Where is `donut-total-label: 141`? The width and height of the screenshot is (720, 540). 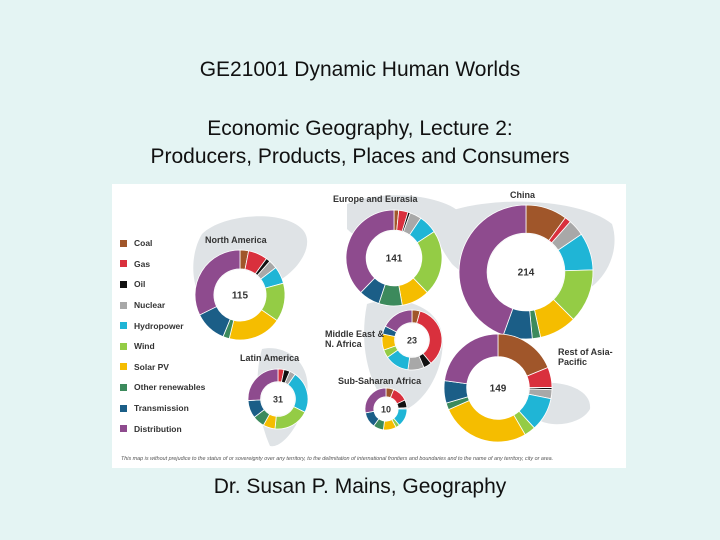 donut-total-label: 141 is located at coordinates (394, 259).